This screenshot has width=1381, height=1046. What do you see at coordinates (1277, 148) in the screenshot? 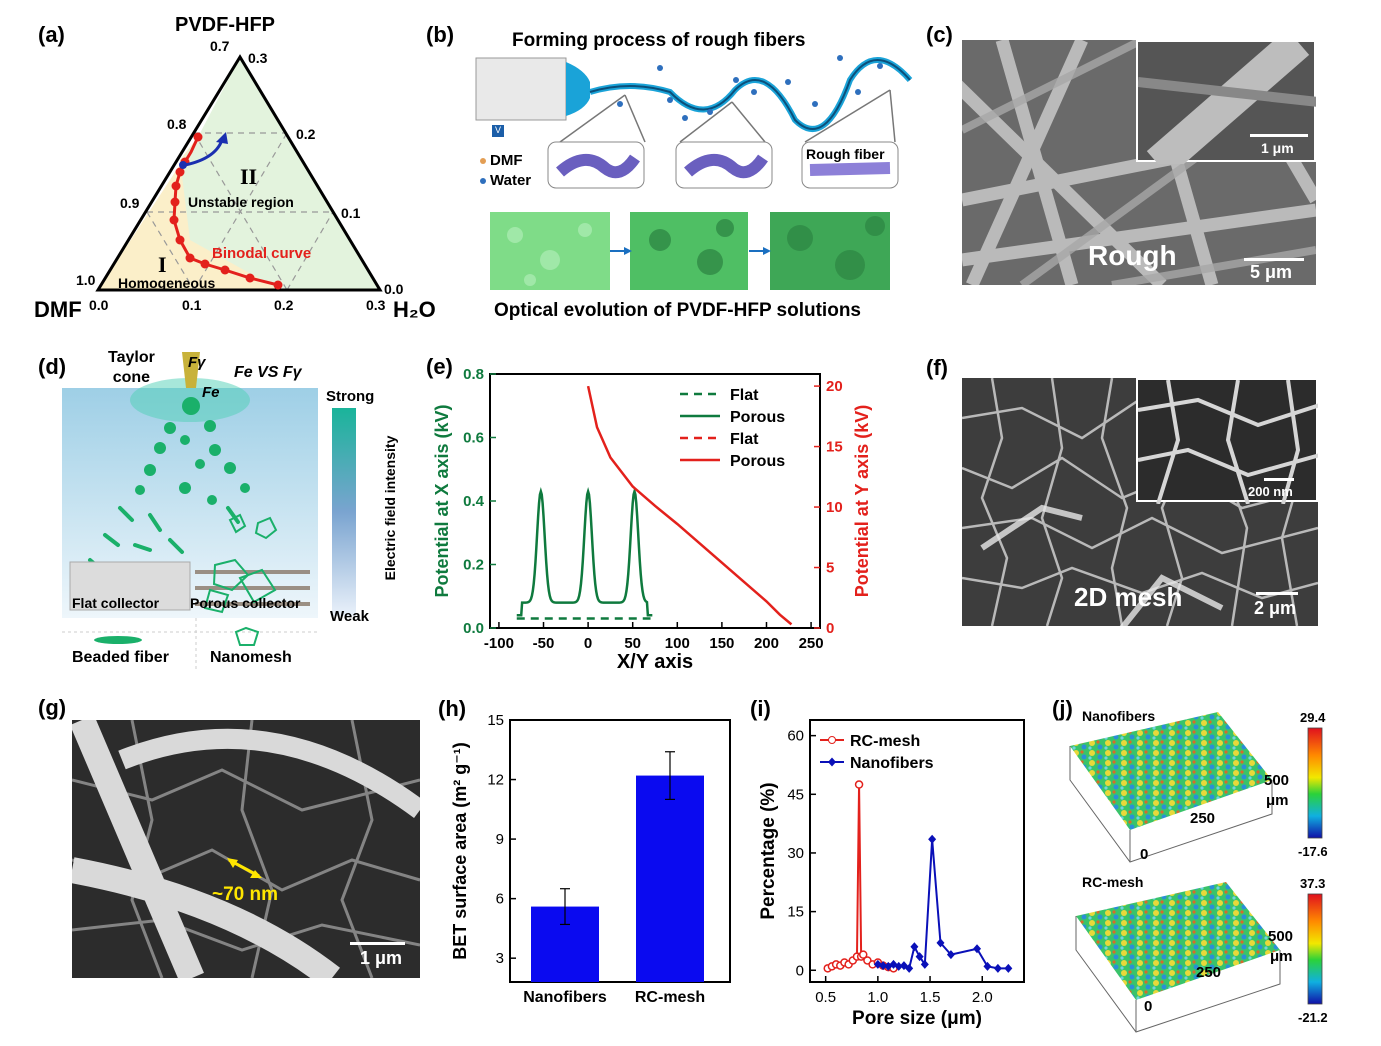
I see `inset-scale-bar: 1 μm` at bounding box center [1277, 148].